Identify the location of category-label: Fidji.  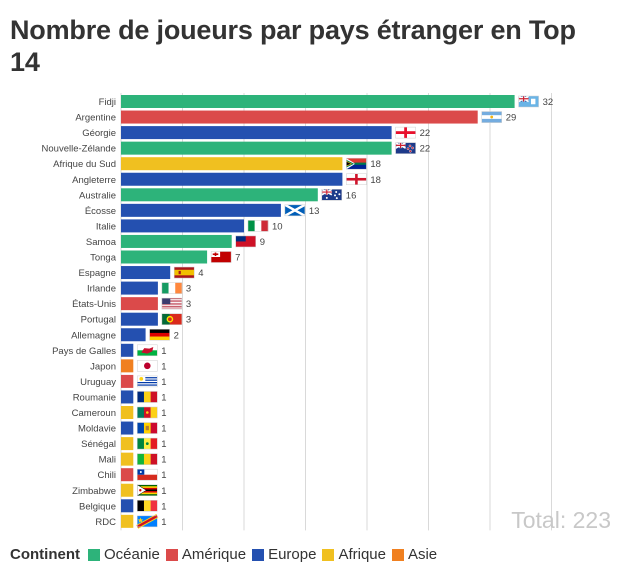
(107, 102).